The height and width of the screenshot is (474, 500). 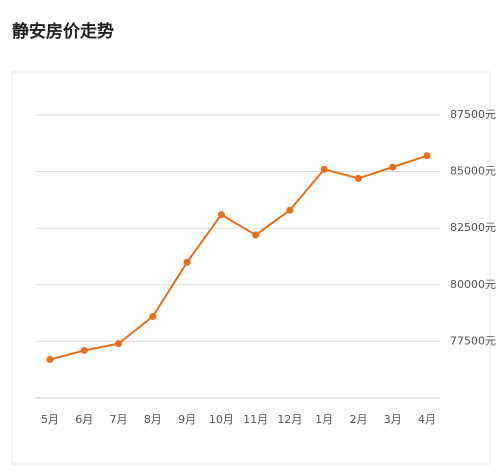 What do you see at coordinates (473, 114) in the screenshot?
I see `y-tick-label: 87500元` at bounding box center [473, 114].